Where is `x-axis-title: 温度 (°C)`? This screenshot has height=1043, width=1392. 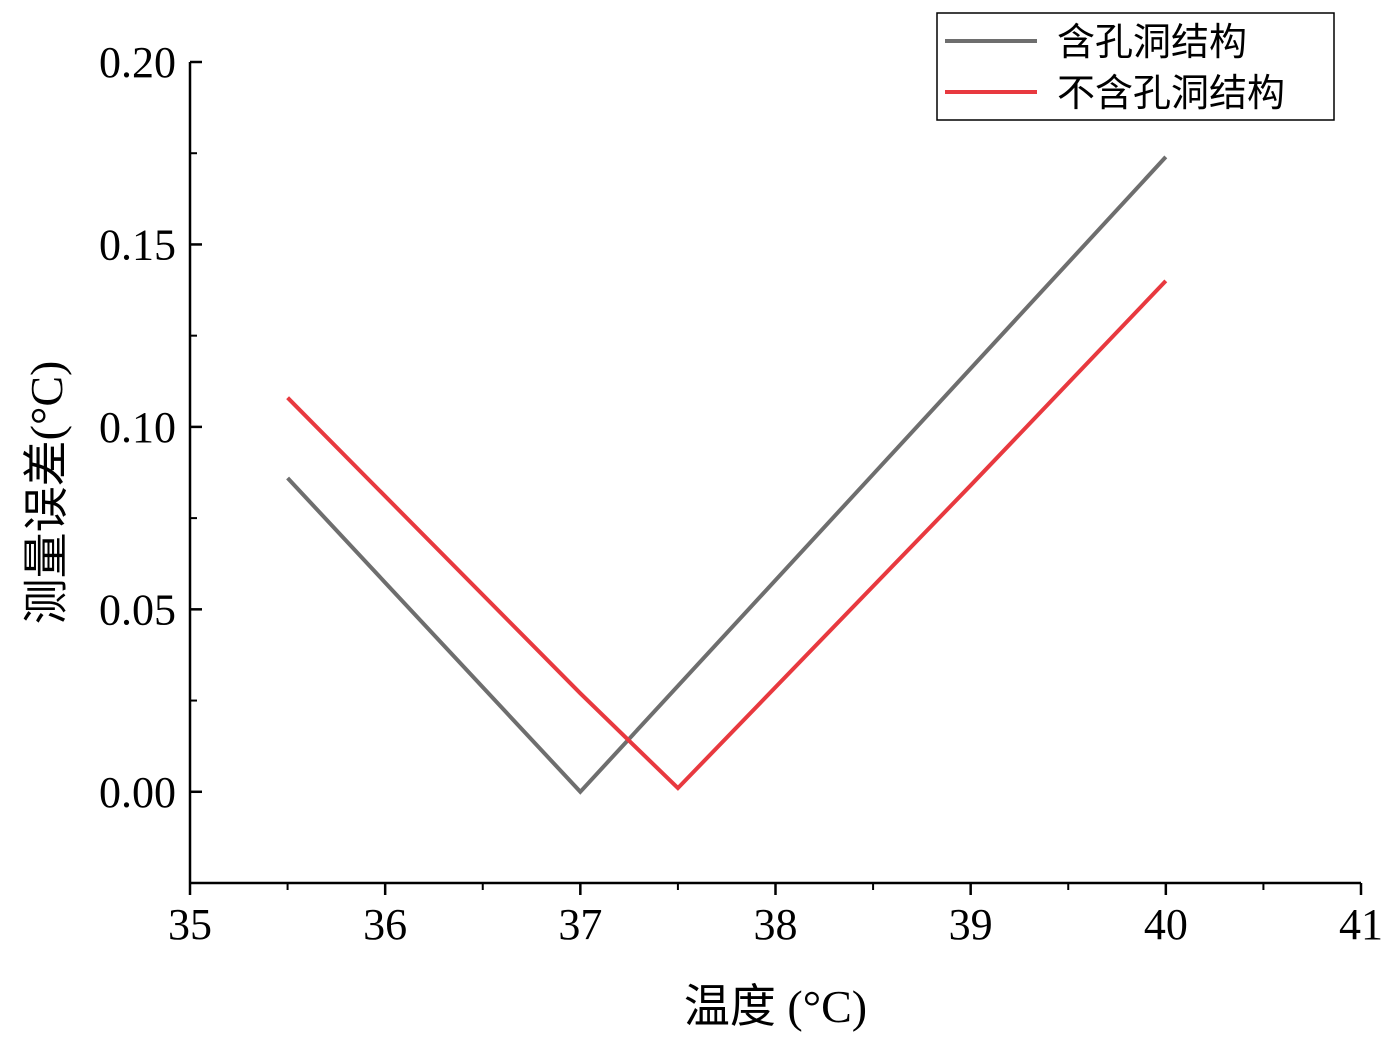 x-axis-title: 温度 (°C) is located at coordinates (775, 1006).